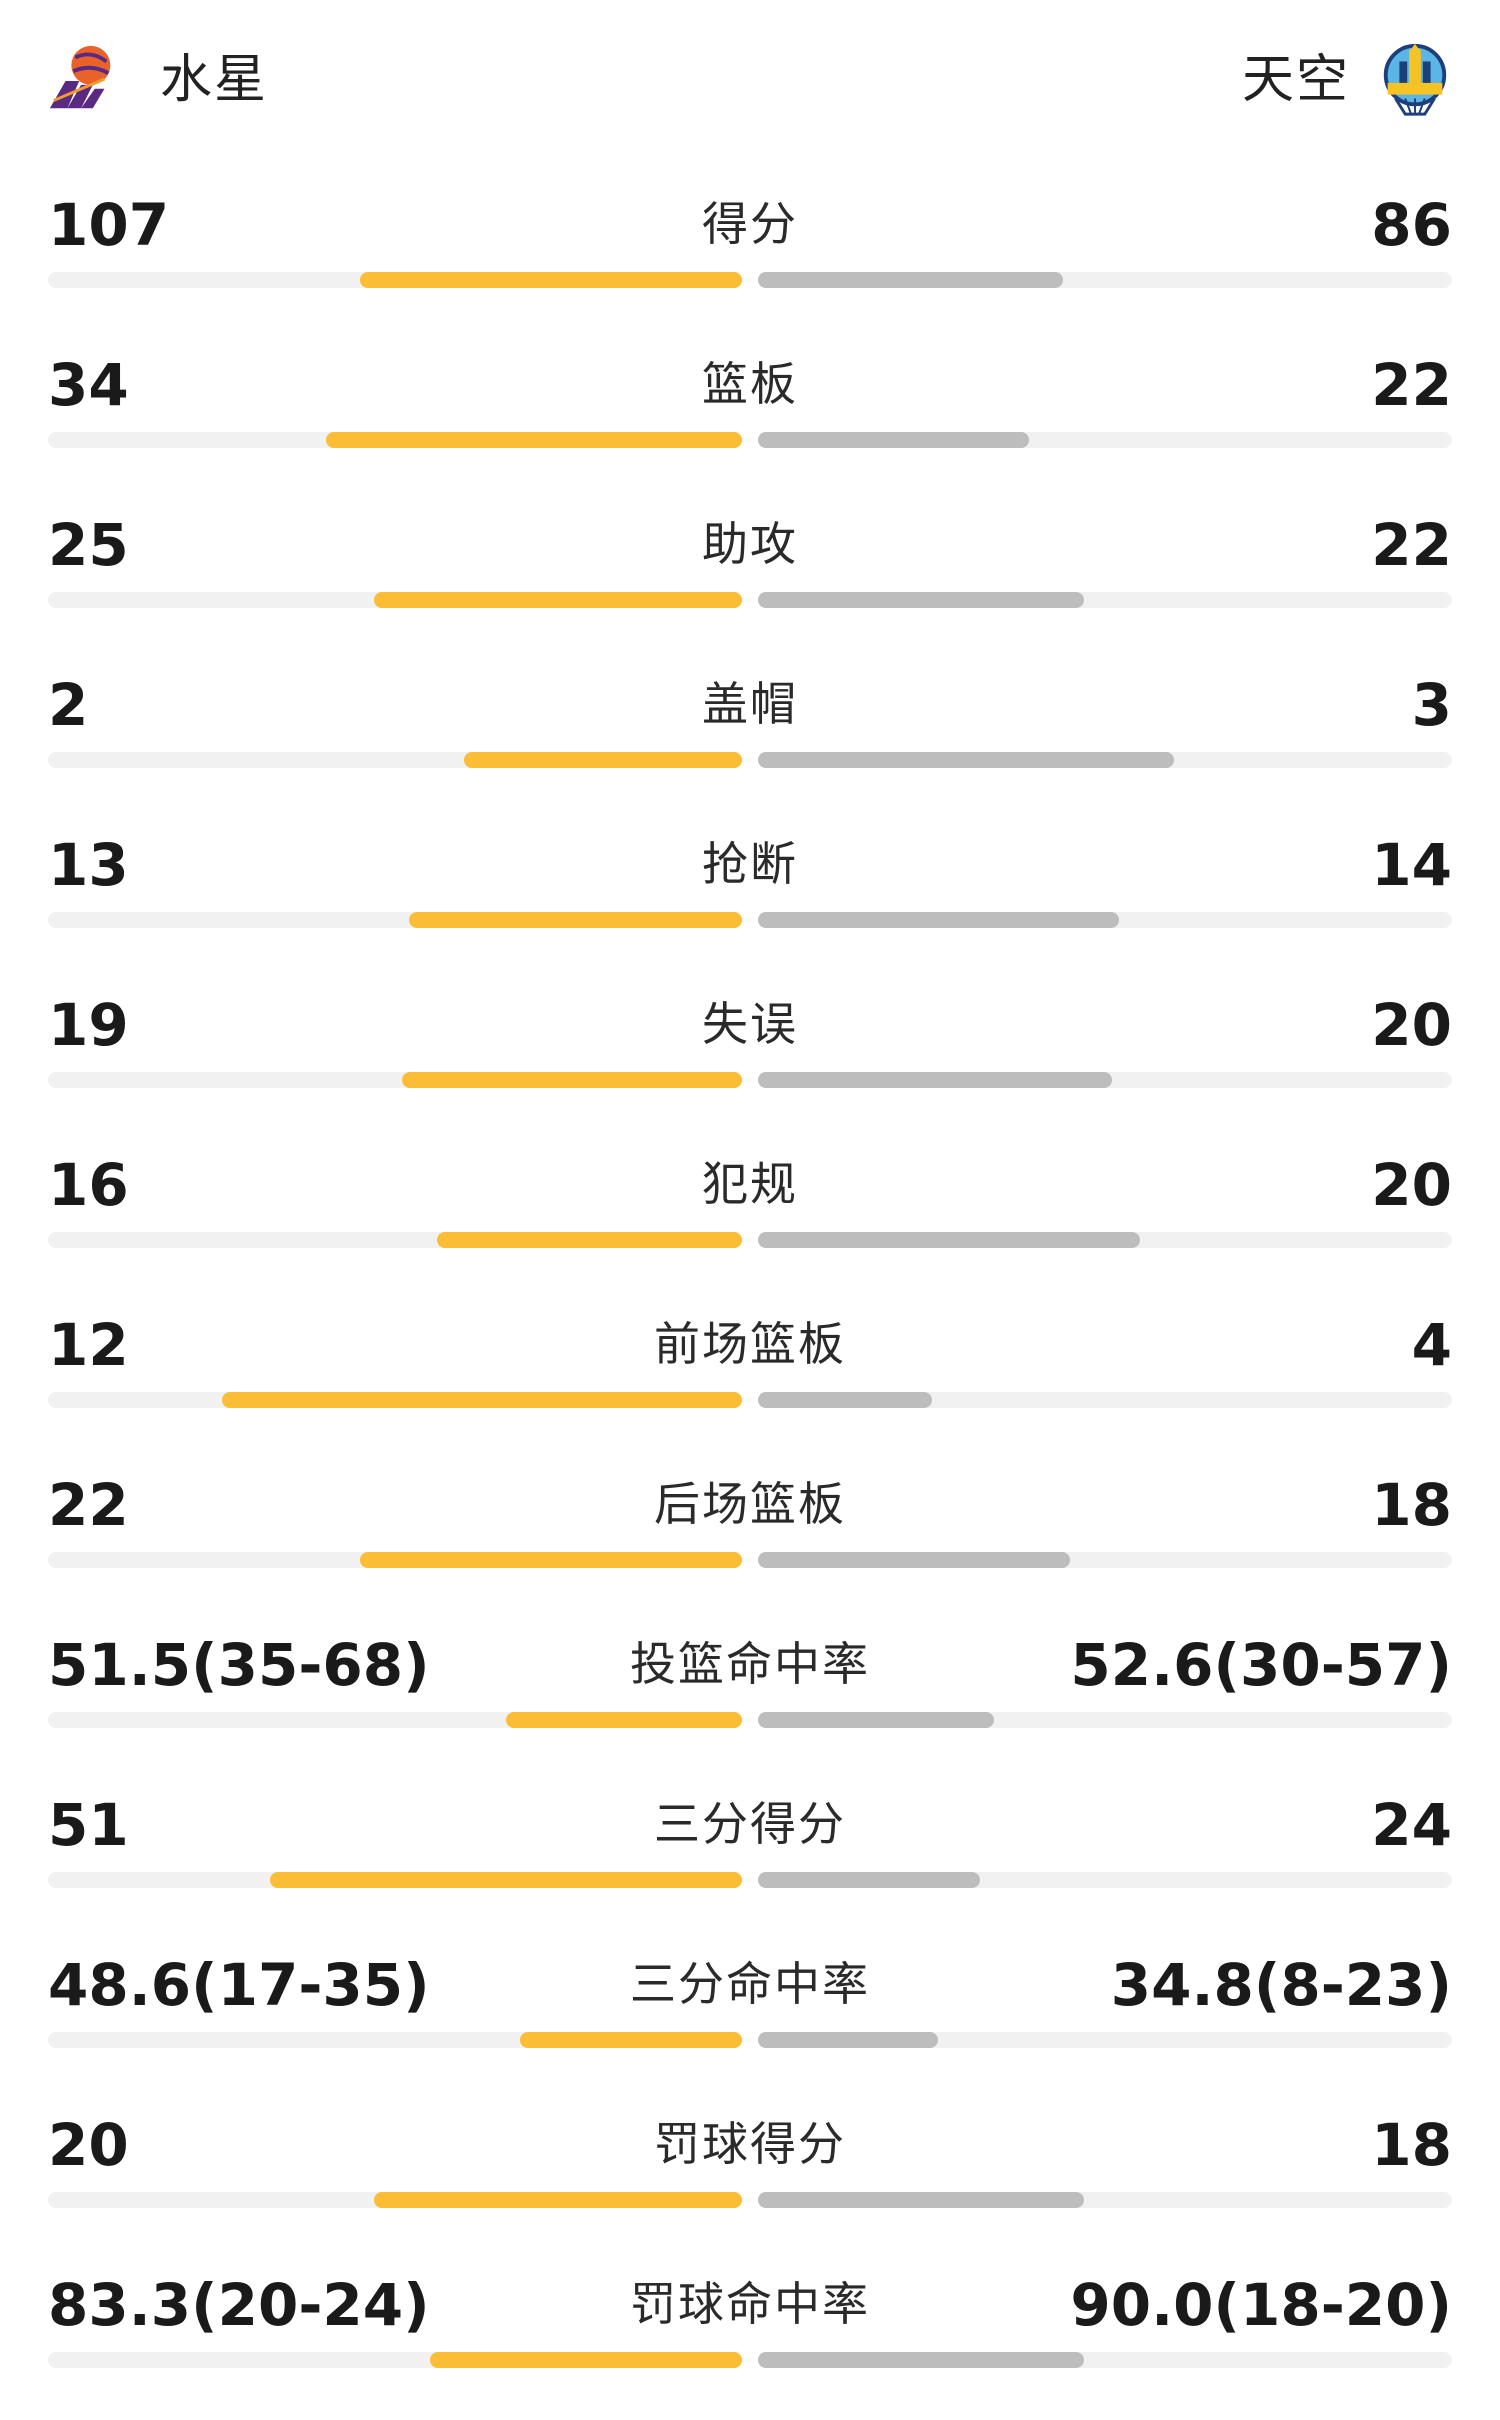 This screenshot has width=1500, height=2420. I want to click on home-stat-value: 2, so click(68, 705).